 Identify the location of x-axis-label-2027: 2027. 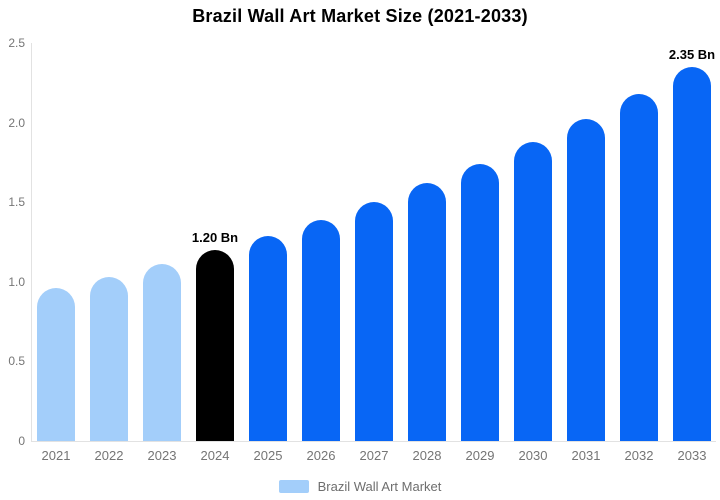
(374, 455).